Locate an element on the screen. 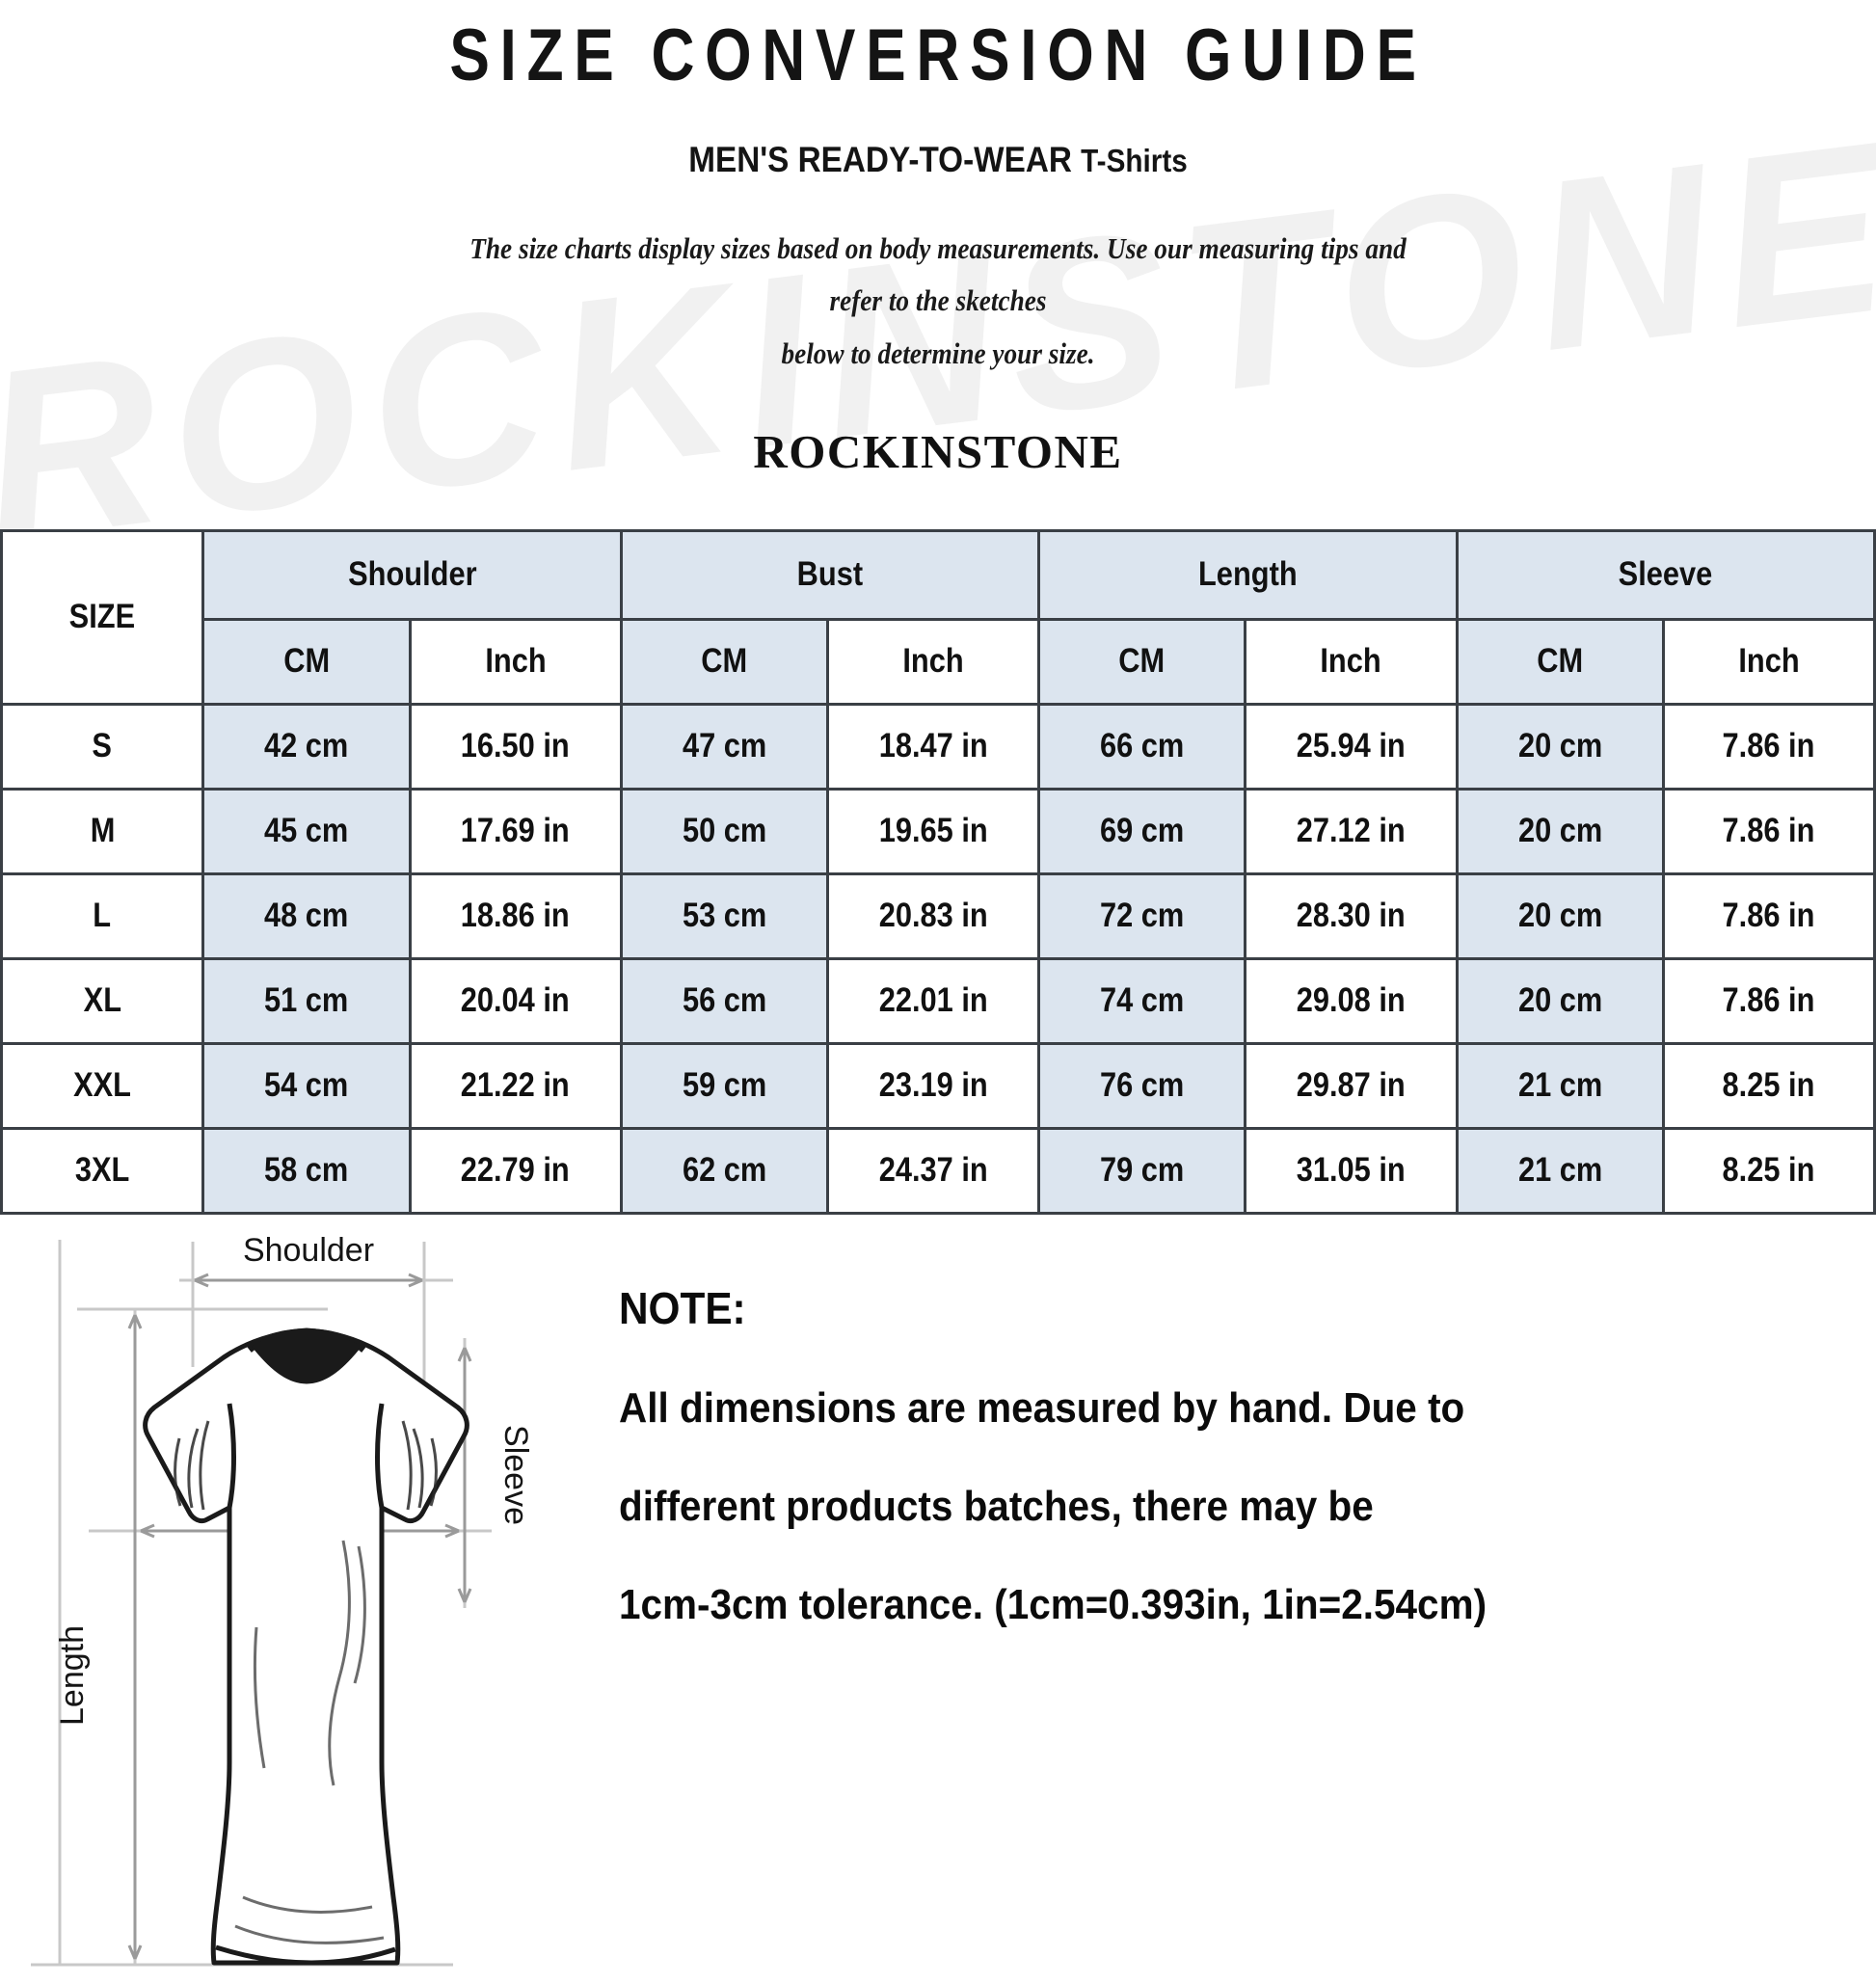  description-line-2: below to determine your size. is located at coordinates (938, 352).